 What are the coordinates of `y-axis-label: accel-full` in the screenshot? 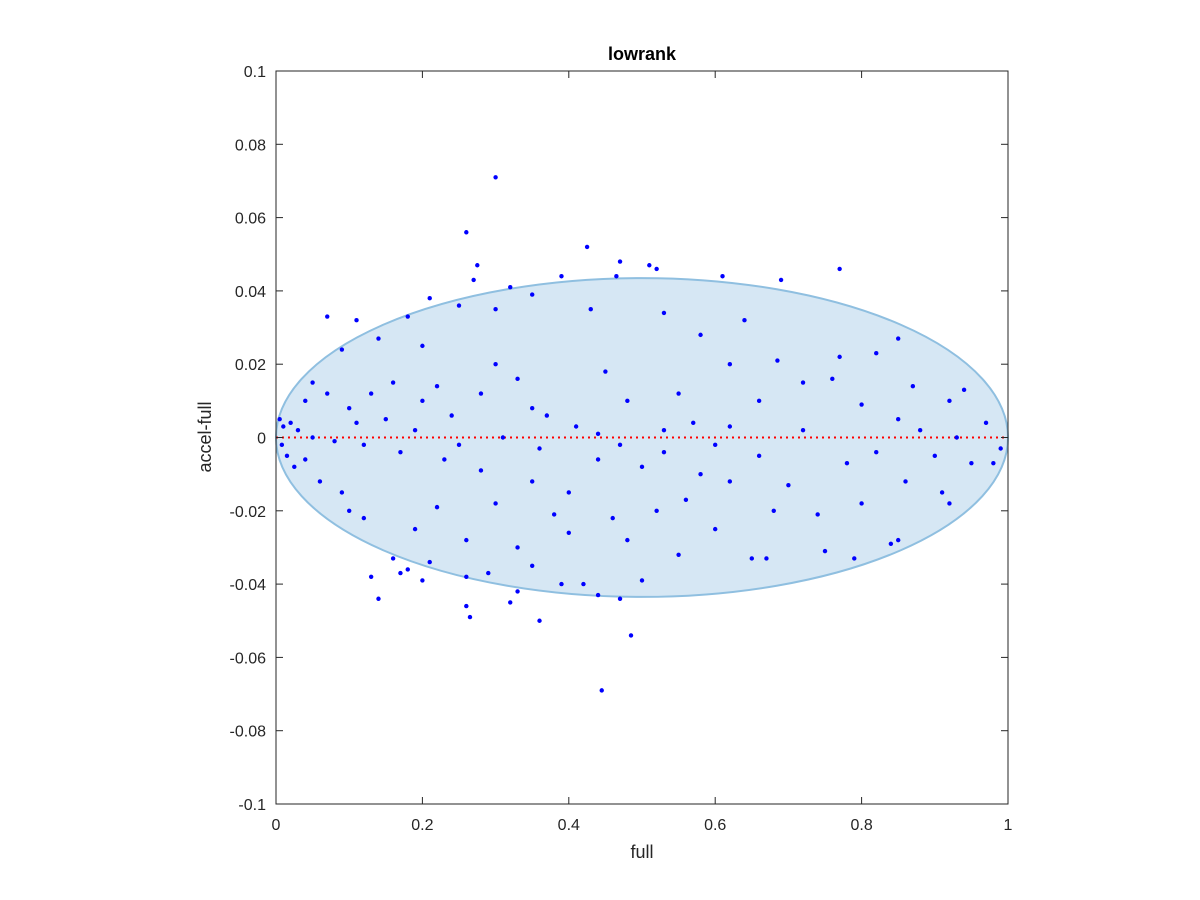 It's located at (205, 436).